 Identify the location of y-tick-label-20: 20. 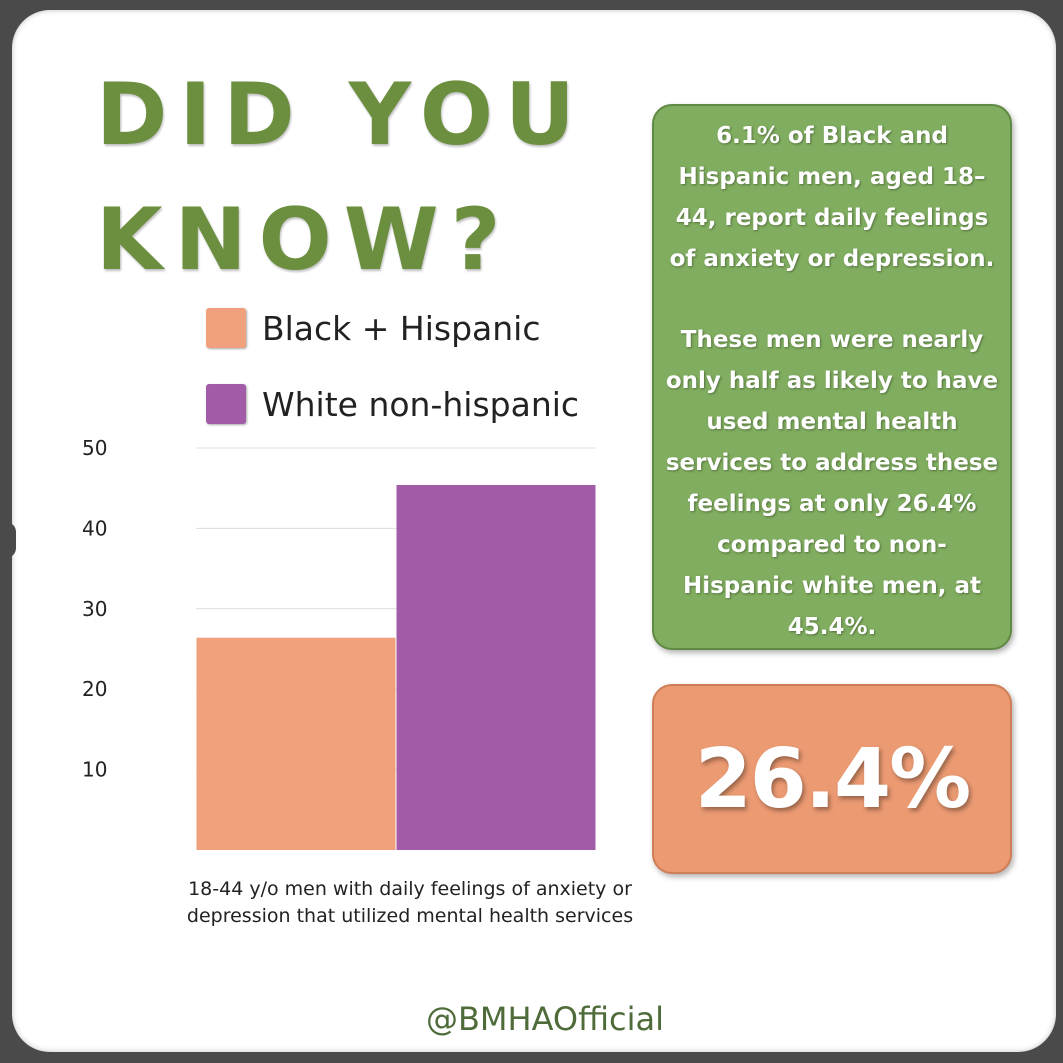
(94, 689).